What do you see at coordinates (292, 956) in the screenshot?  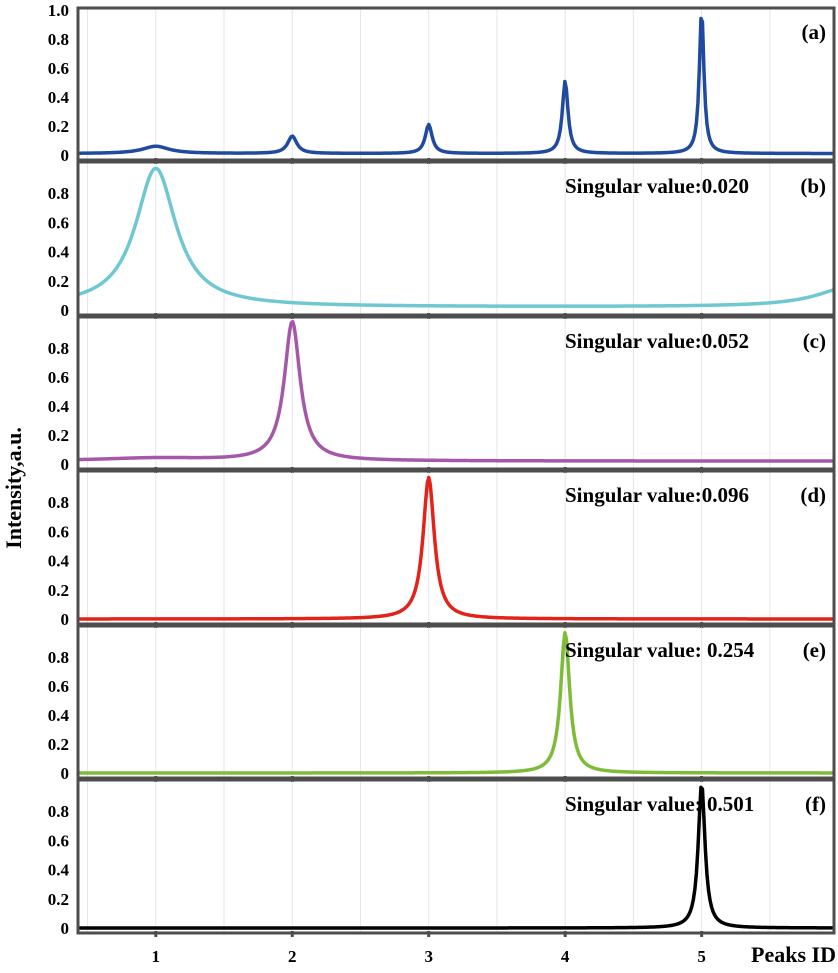 I see `x-tick-label: 2` at bounding box center [292, 956].